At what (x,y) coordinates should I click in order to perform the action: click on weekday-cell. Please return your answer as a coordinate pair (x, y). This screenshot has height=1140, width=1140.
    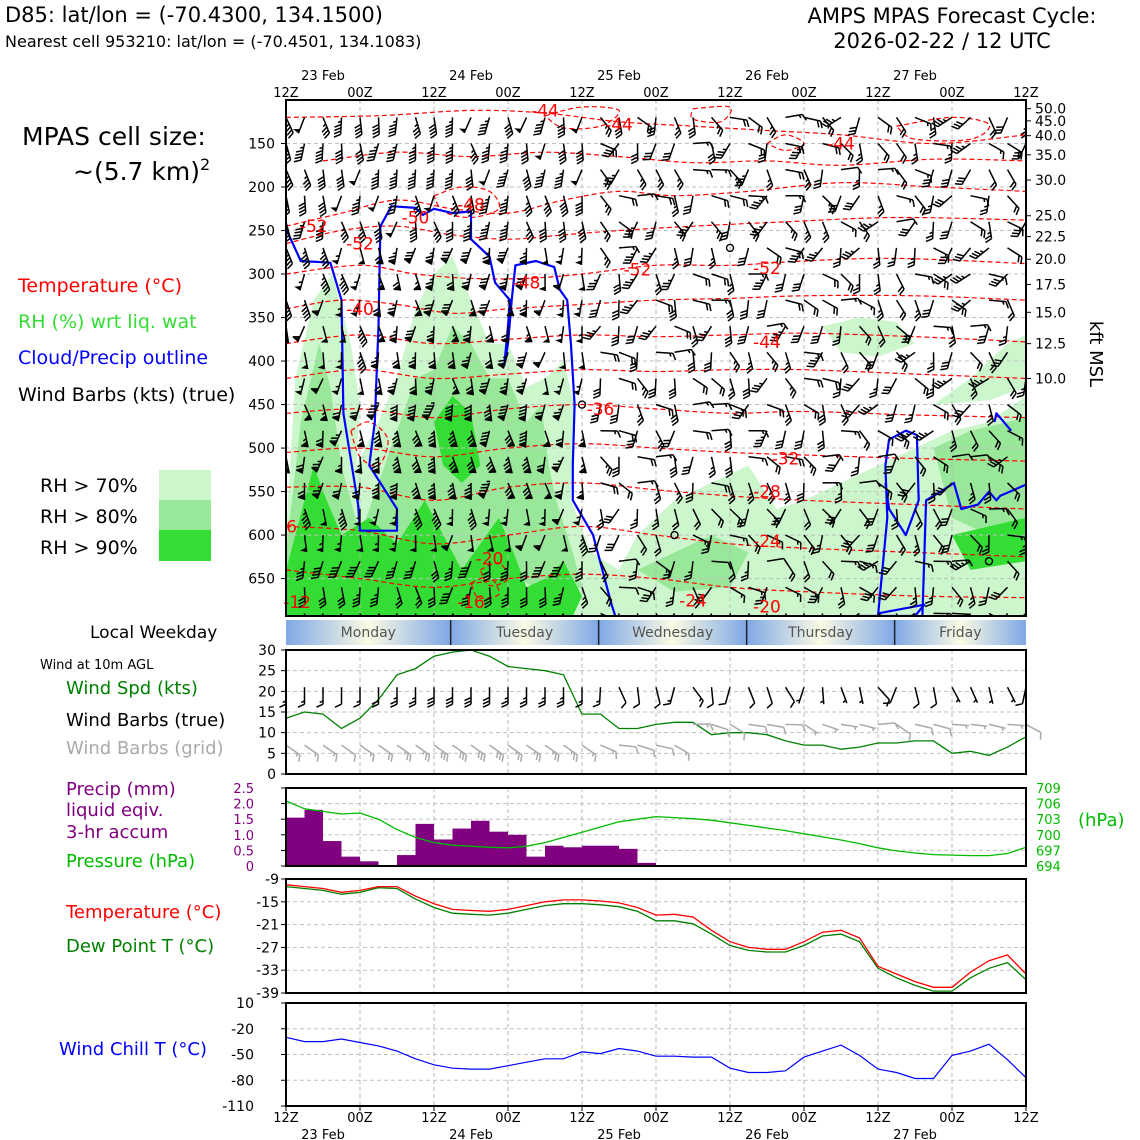
    Looking at the image, I should click on (960, 632).